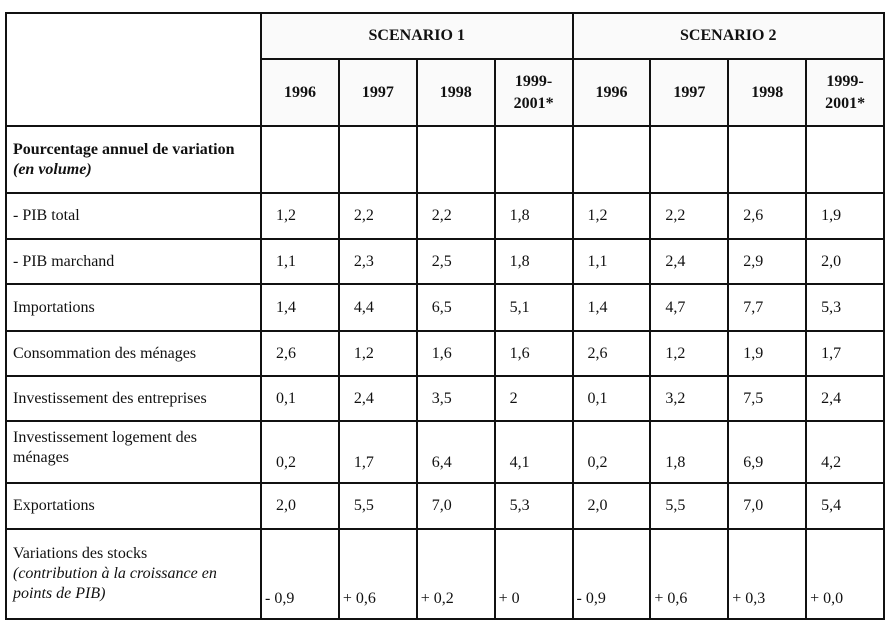 The width and height of the screenshot is (891, 629). I want to click on value-cell: 4,7, so click(689, 307).